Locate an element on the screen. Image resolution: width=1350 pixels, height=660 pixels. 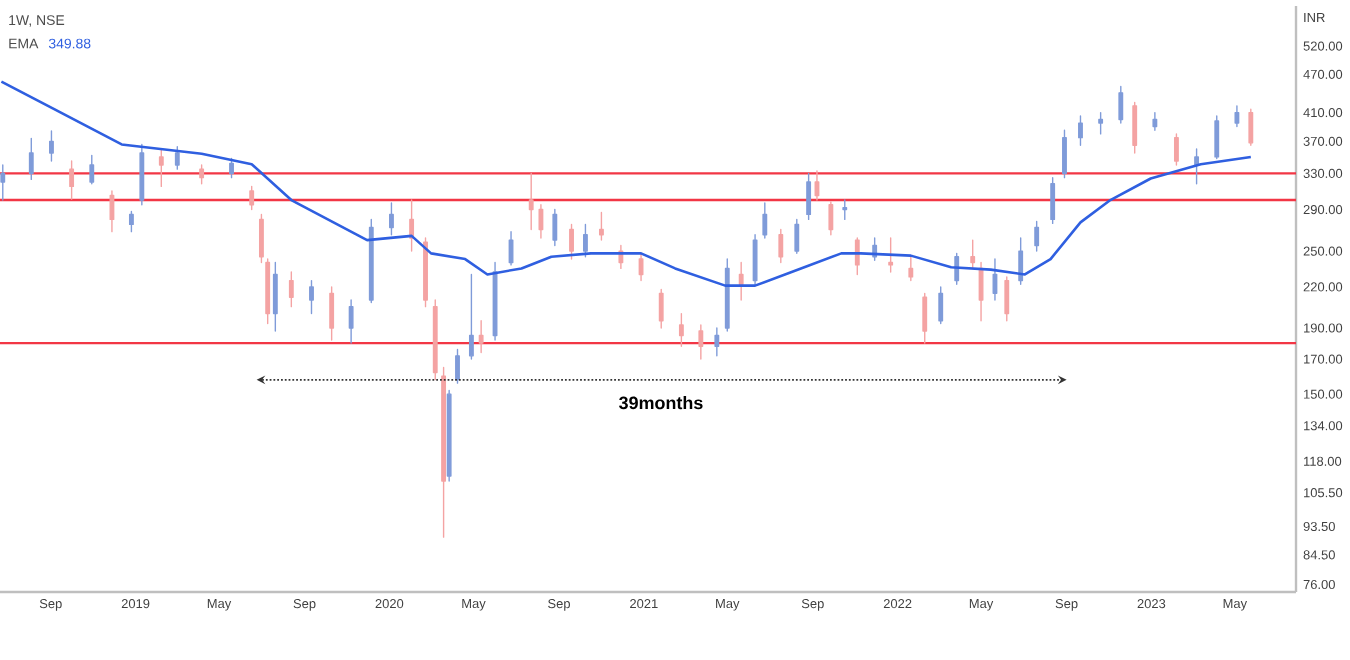
annotation: 39months is located at coordinates (661, 403).